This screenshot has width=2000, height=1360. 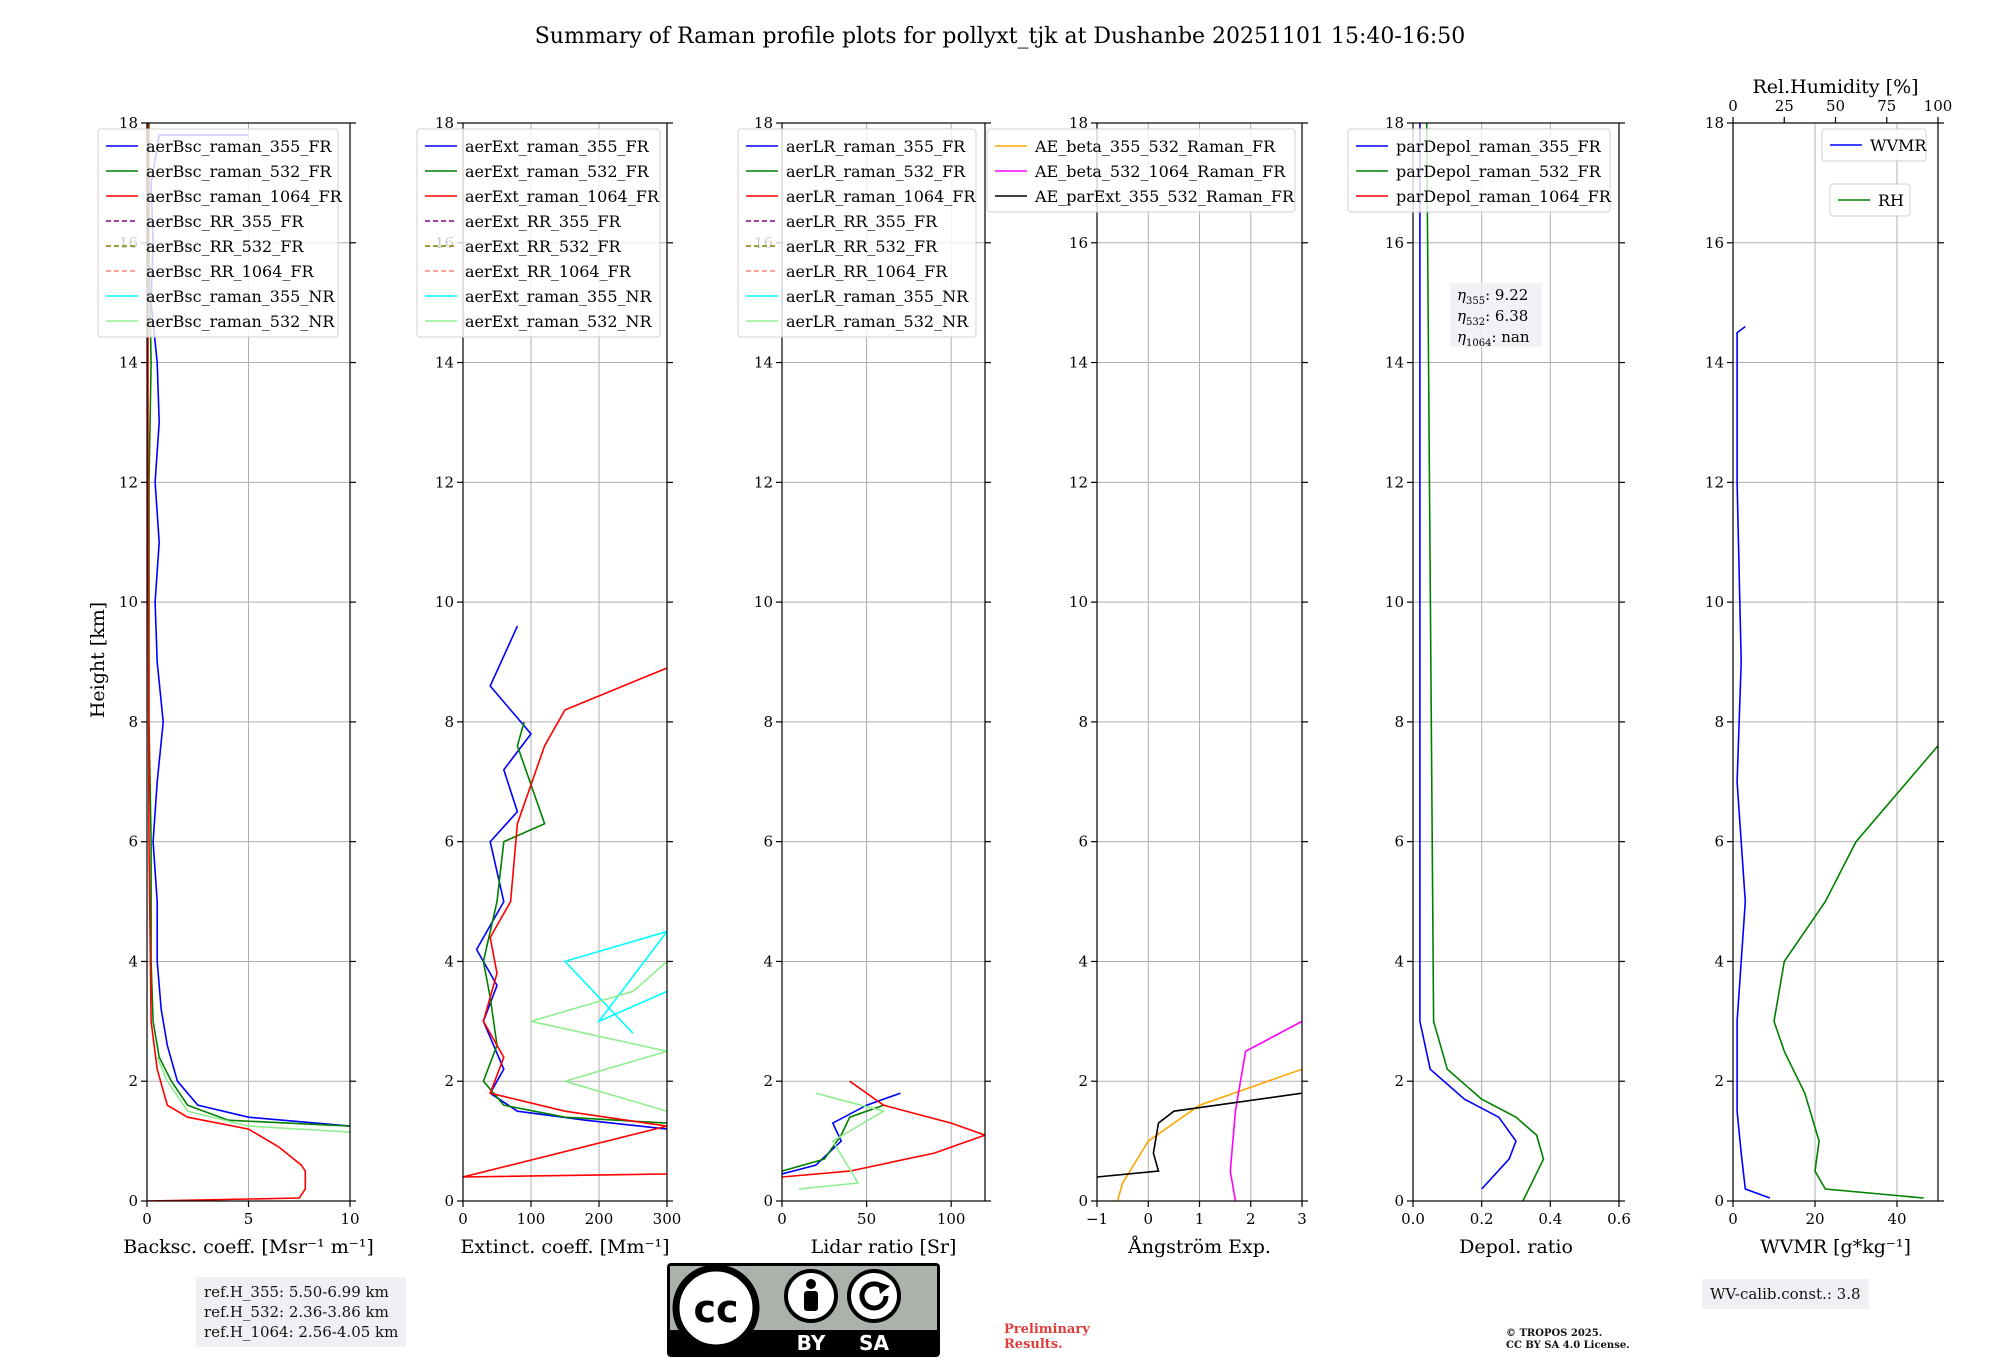 What do you see at coordinates (1475, 301) in the screenshot?
I see `eta-subscript: 355` at bounding box center [1475, 301].